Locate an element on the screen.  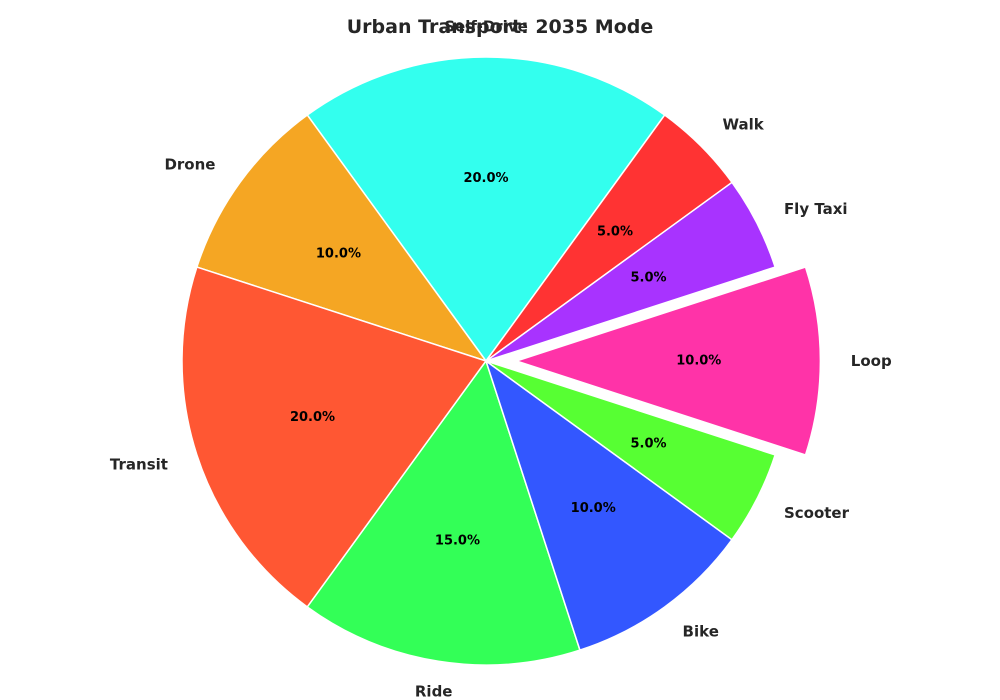
category-label-fly-taxi: Fly Taxi is located at coordinates (816, 209).